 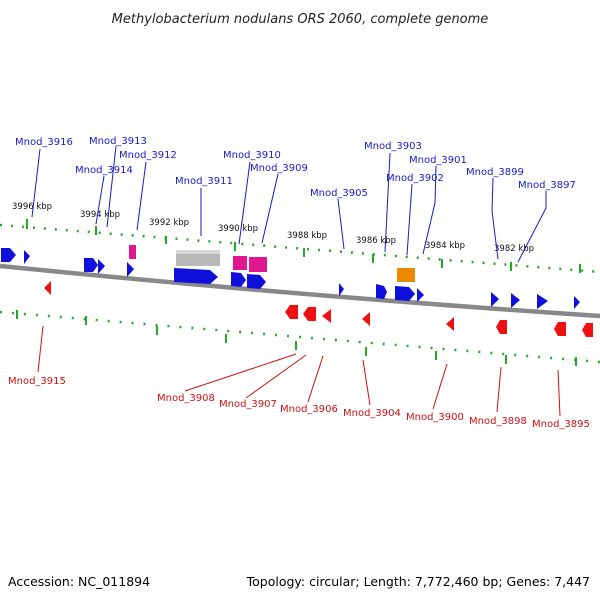 I want to click on forward-strand-features, so click(x=290, y=278).